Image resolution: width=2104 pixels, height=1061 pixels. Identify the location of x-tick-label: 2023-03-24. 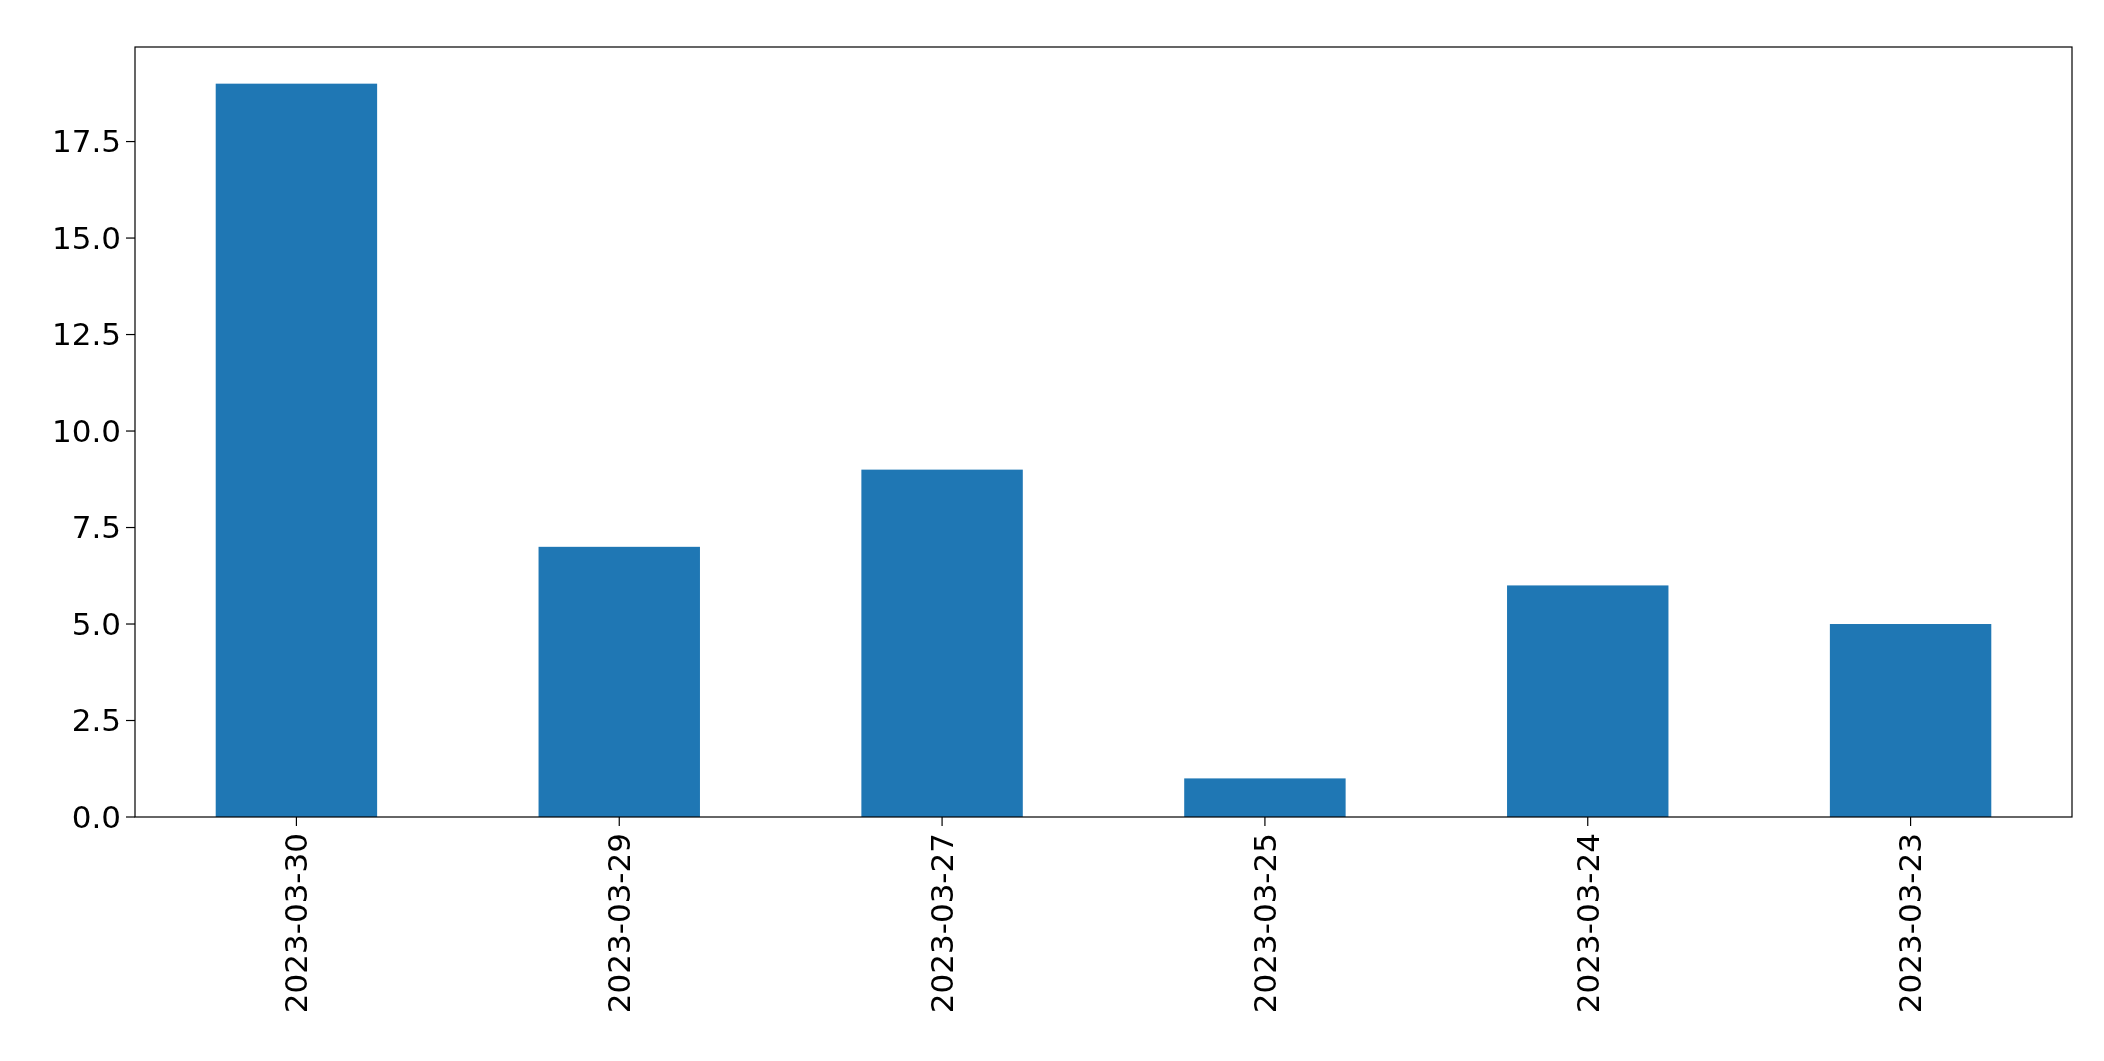
(1587, 923).